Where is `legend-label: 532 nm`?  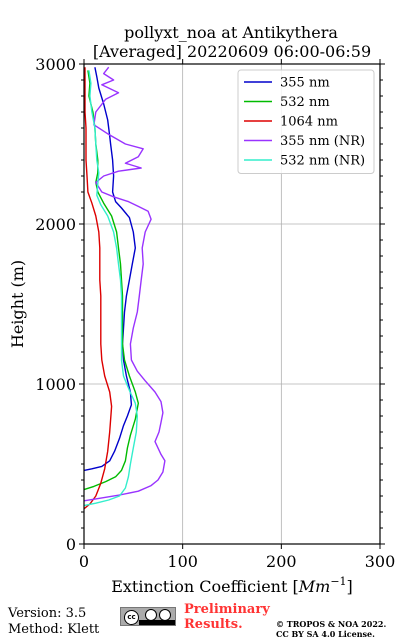 legend-label: 532 nm is located at coordinates (305, 102).